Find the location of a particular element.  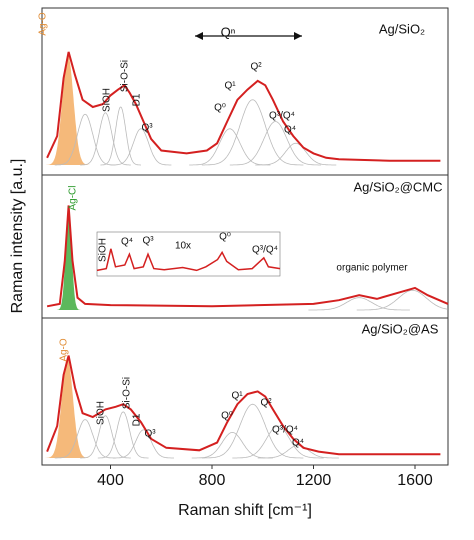

peak-label: Ag-Cl is located at coordinates (73, 197).